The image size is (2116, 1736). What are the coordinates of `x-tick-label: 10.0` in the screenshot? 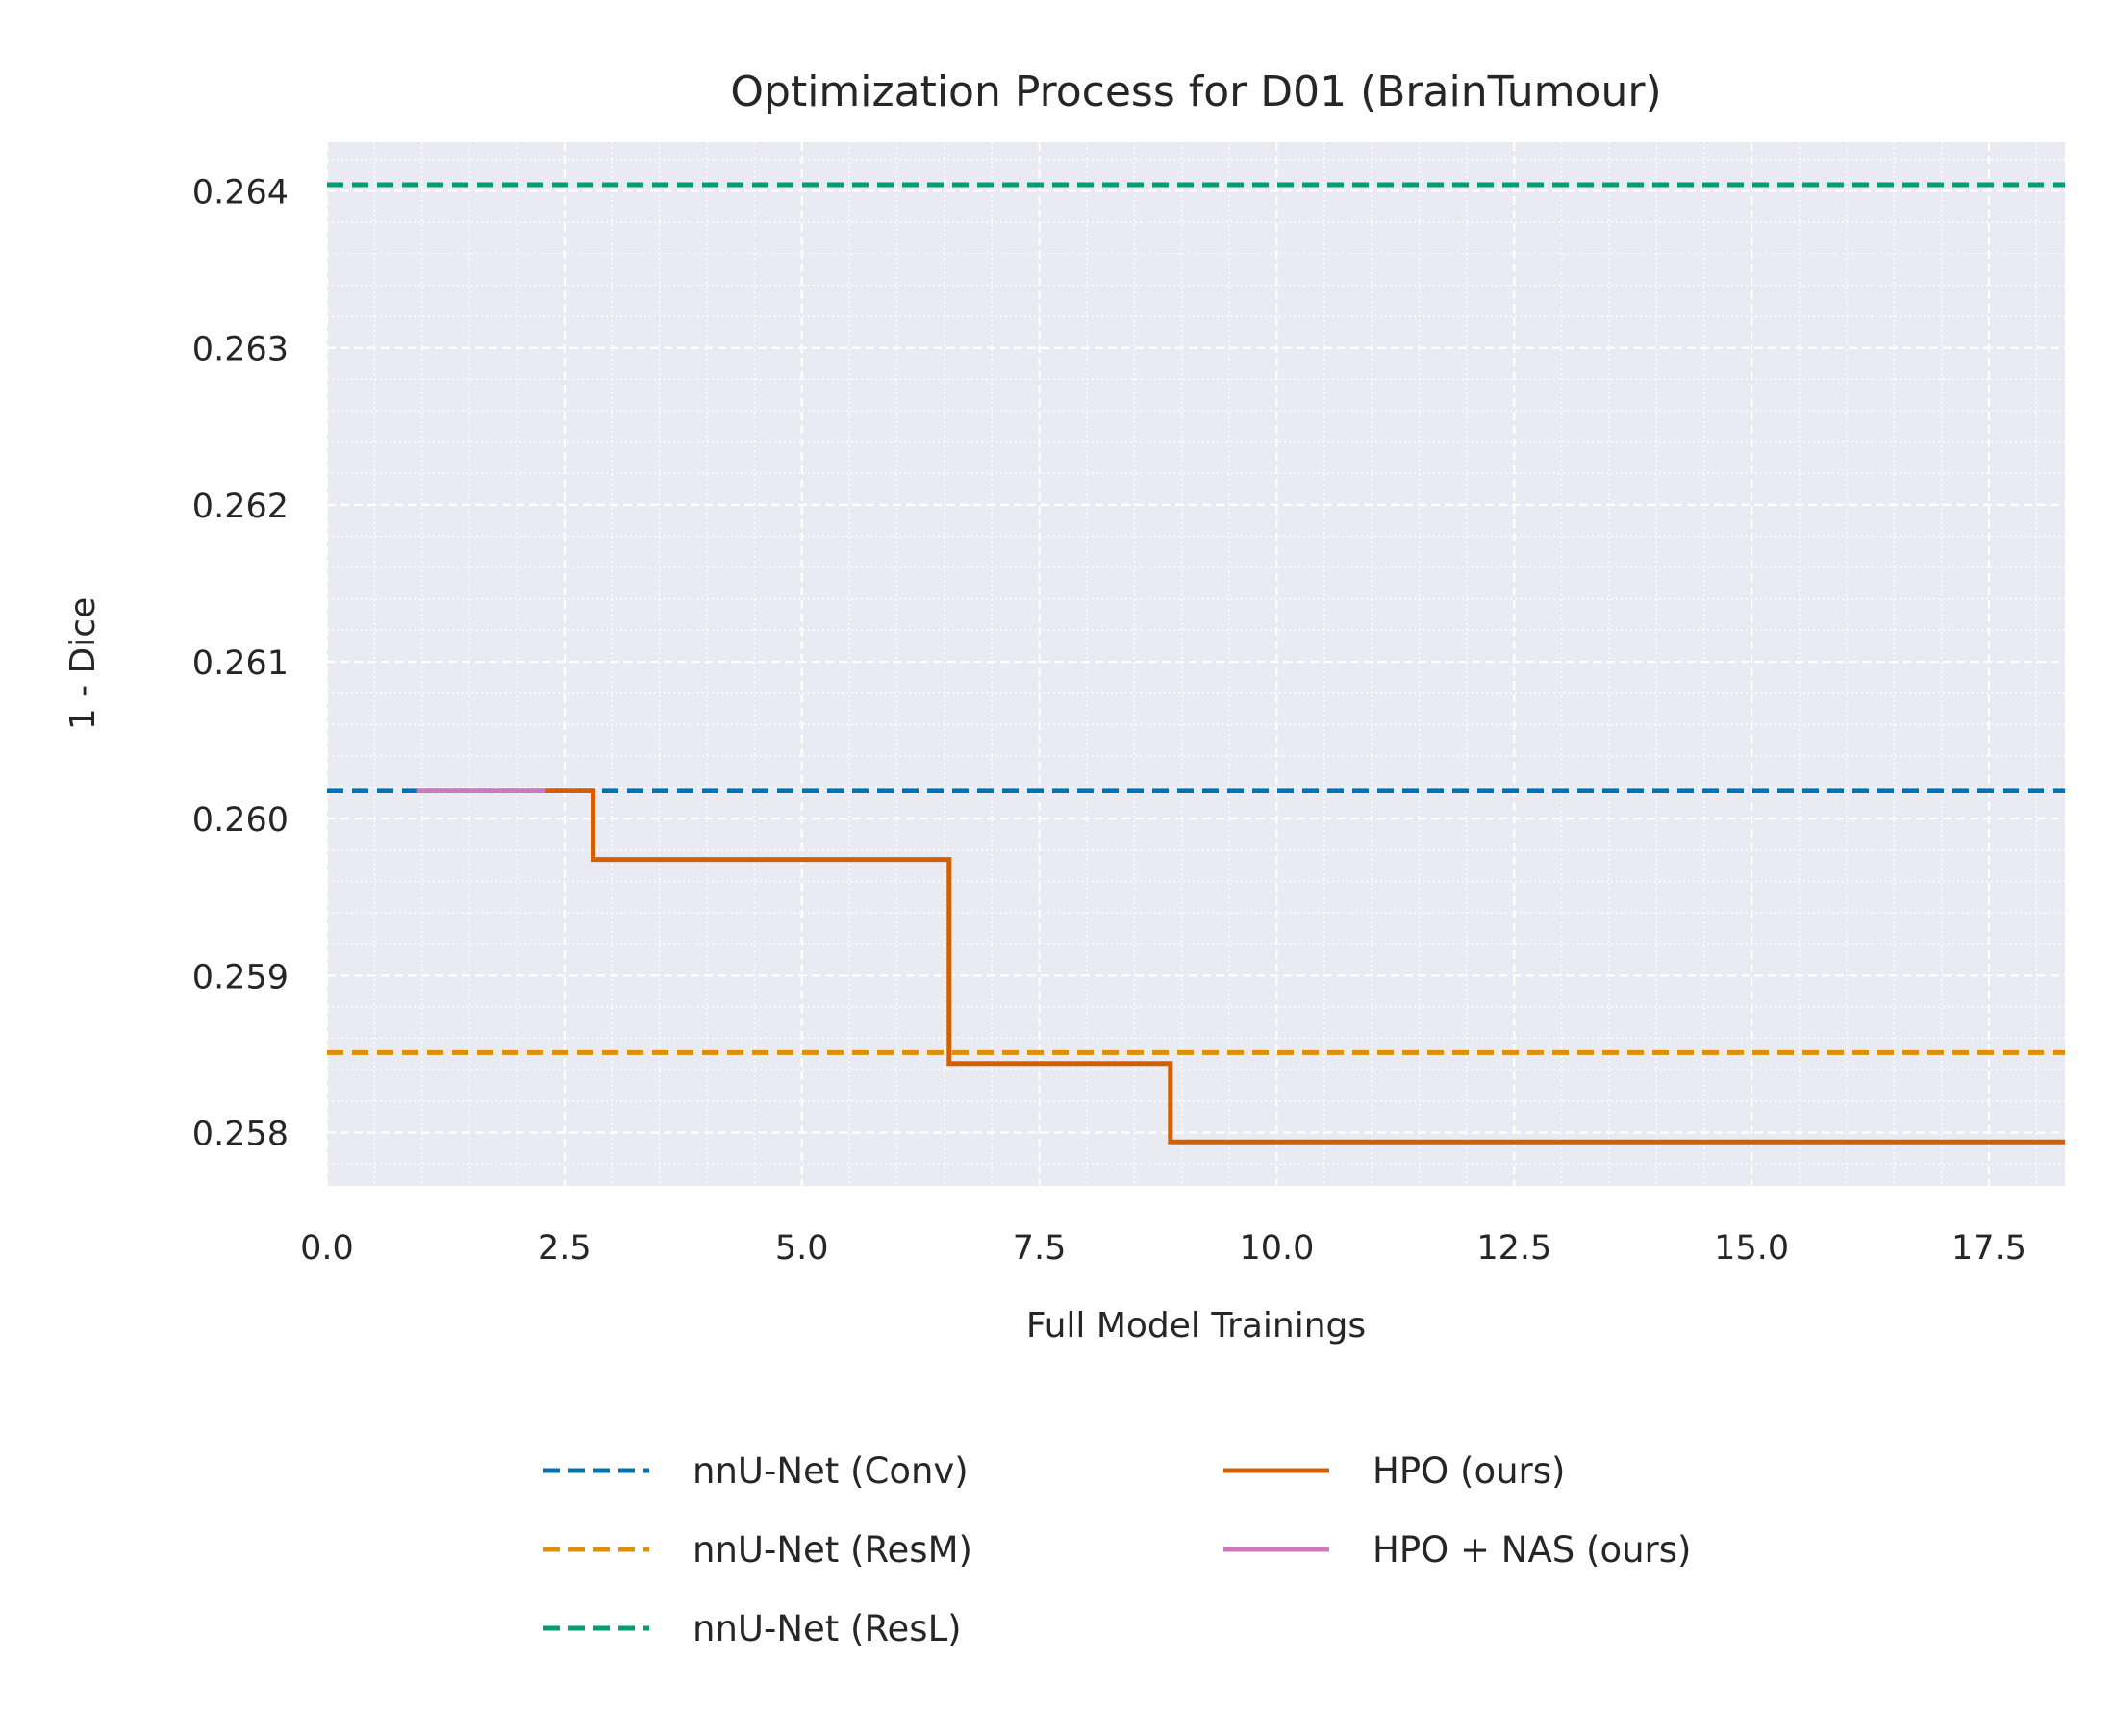 It's located at (1276, 1248).